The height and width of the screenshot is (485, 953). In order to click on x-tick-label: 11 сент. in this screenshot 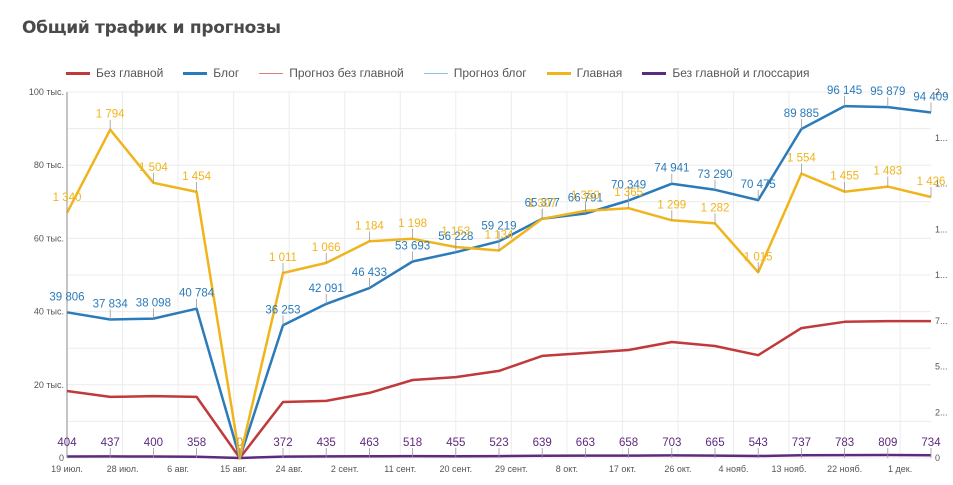, I will do `click(400, 469)`.